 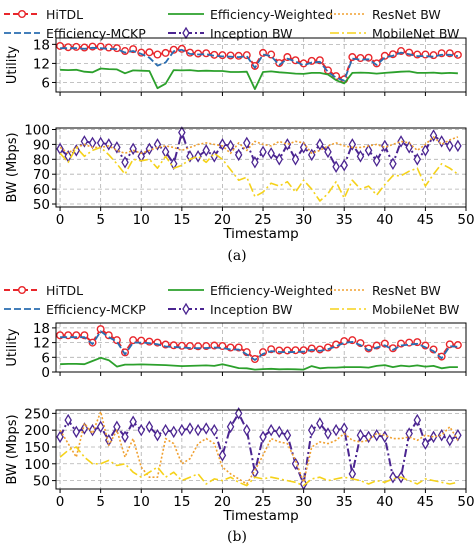 What do you see at coordinates (237, 537) in the screenshot?
I see `panel-caption: (b)` at bounding box center [237, 537].